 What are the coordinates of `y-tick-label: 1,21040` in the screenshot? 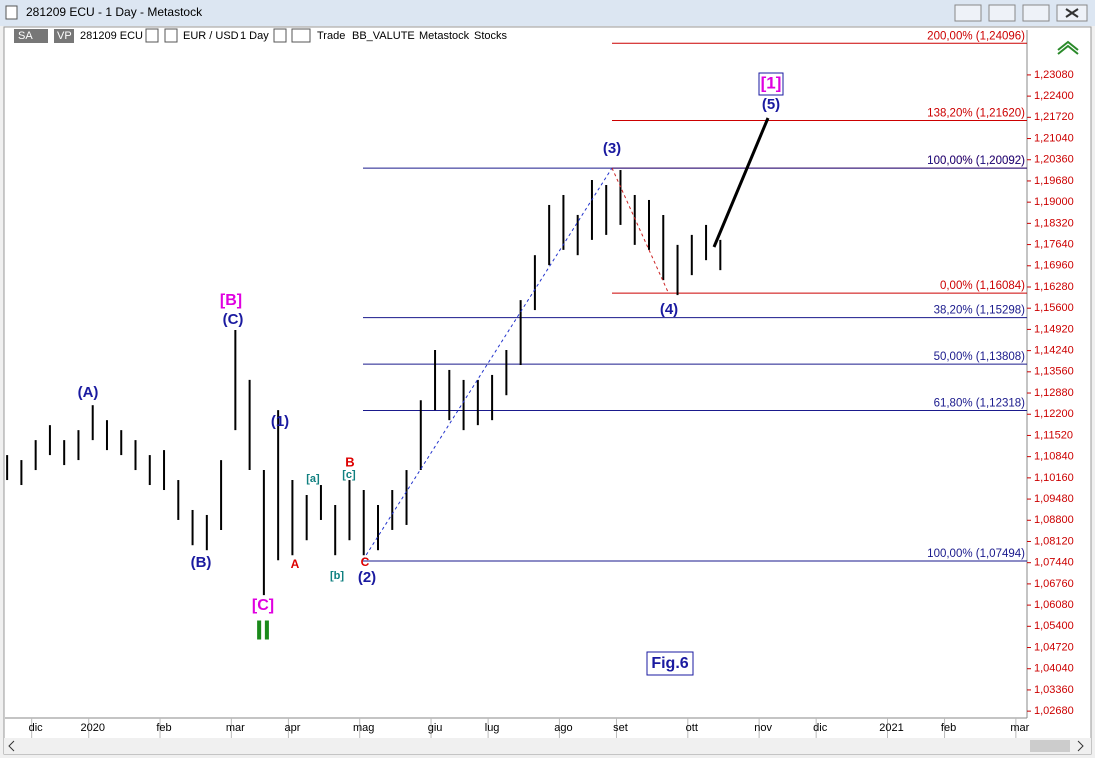 It's located at (1054, 138).